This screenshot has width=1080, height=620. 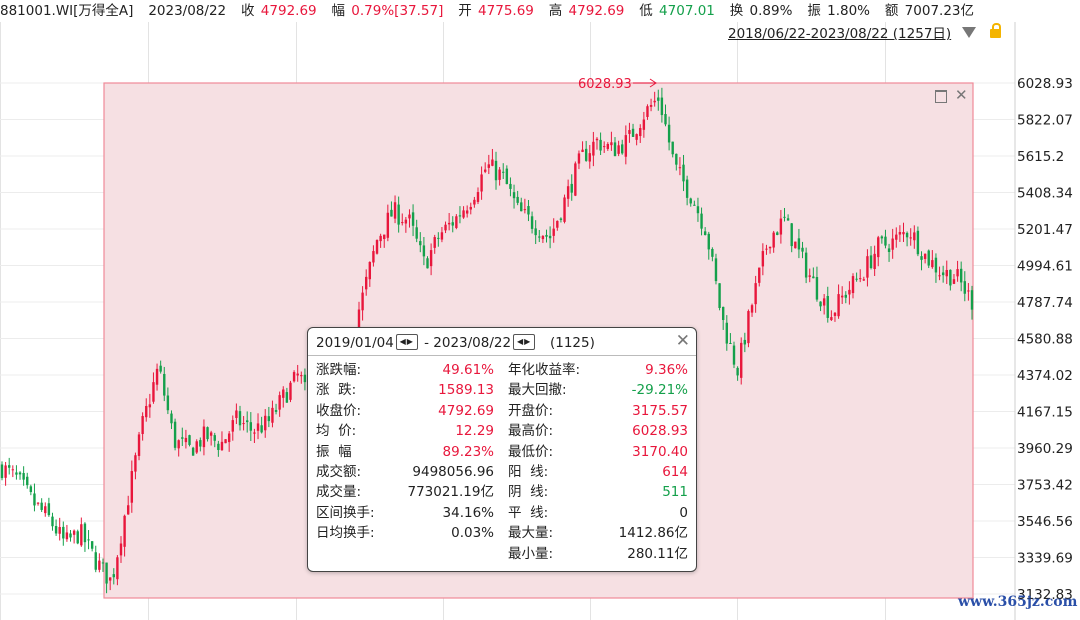 What do you see at coordinates (941, 96) in the screenshot?
I see `maximize-icon` at bounding box center [941, 96].